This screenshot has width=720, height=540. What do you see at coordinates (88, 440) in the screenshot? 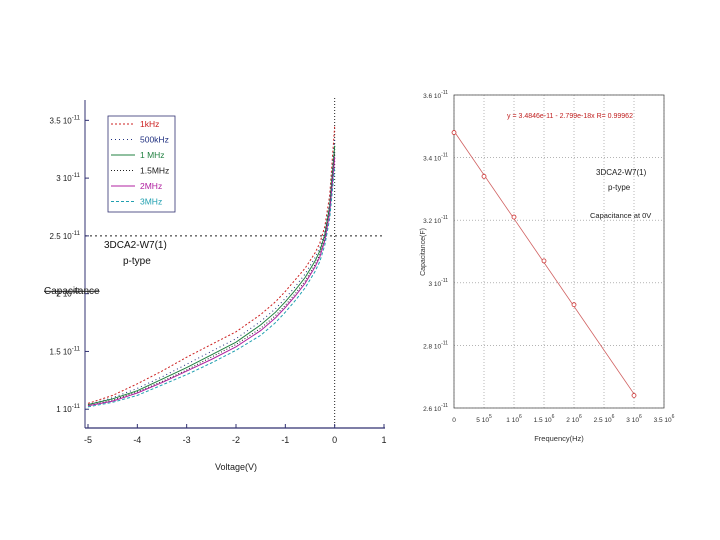
I see `x-tick-label: -5` at bounding box center [88, 440].